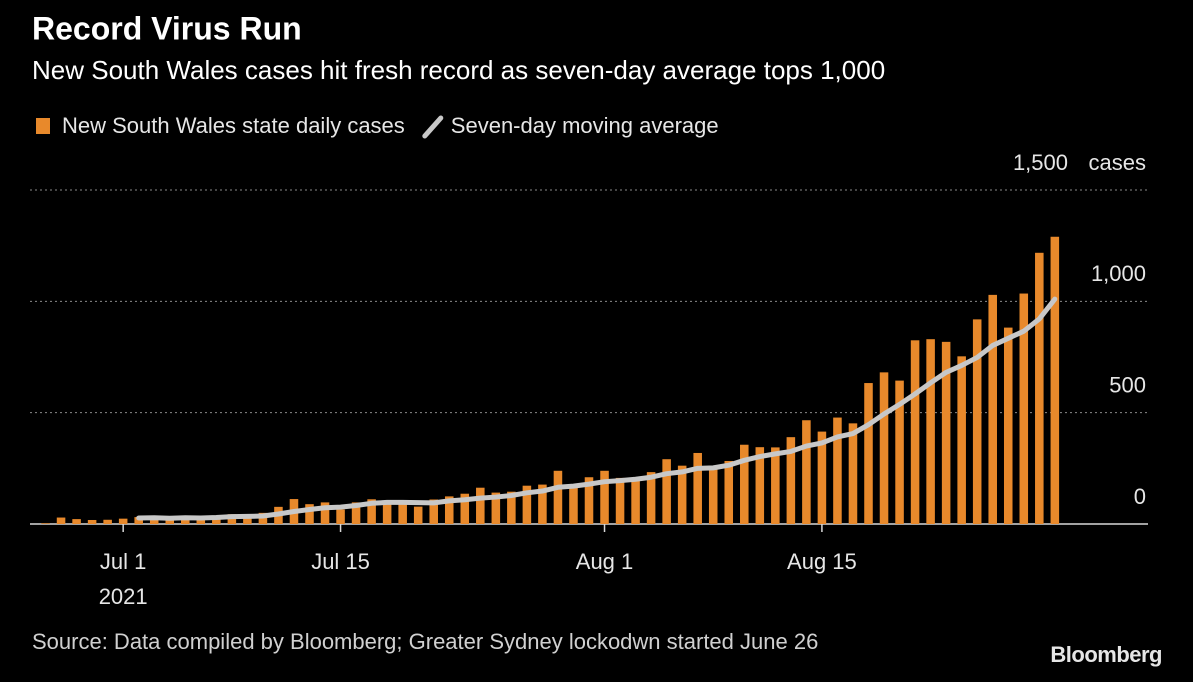 The width and height of the screenshot is (1193, 682). I want to click on x-tick-label: Aug 15, so click(822, 561).